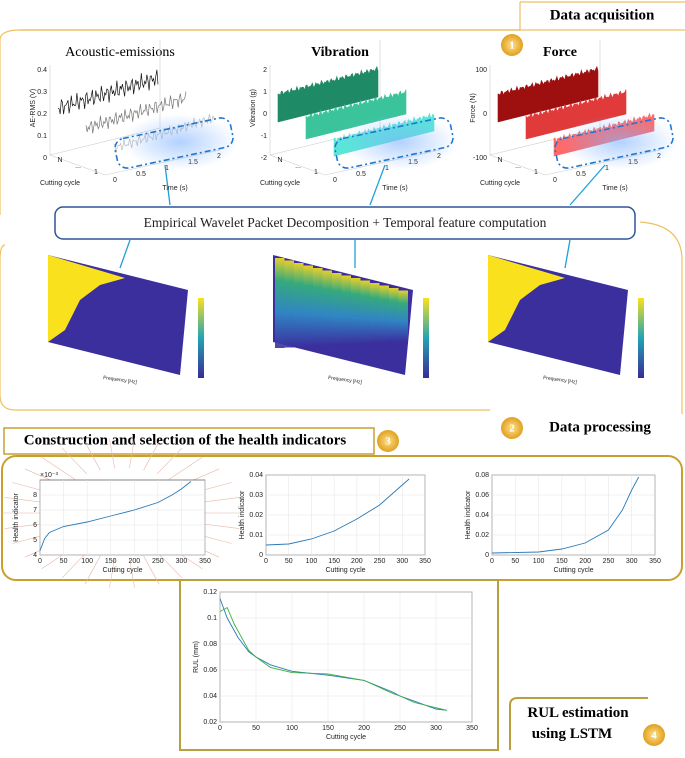  I want to click on badge-number: 2, so click(512, 429).